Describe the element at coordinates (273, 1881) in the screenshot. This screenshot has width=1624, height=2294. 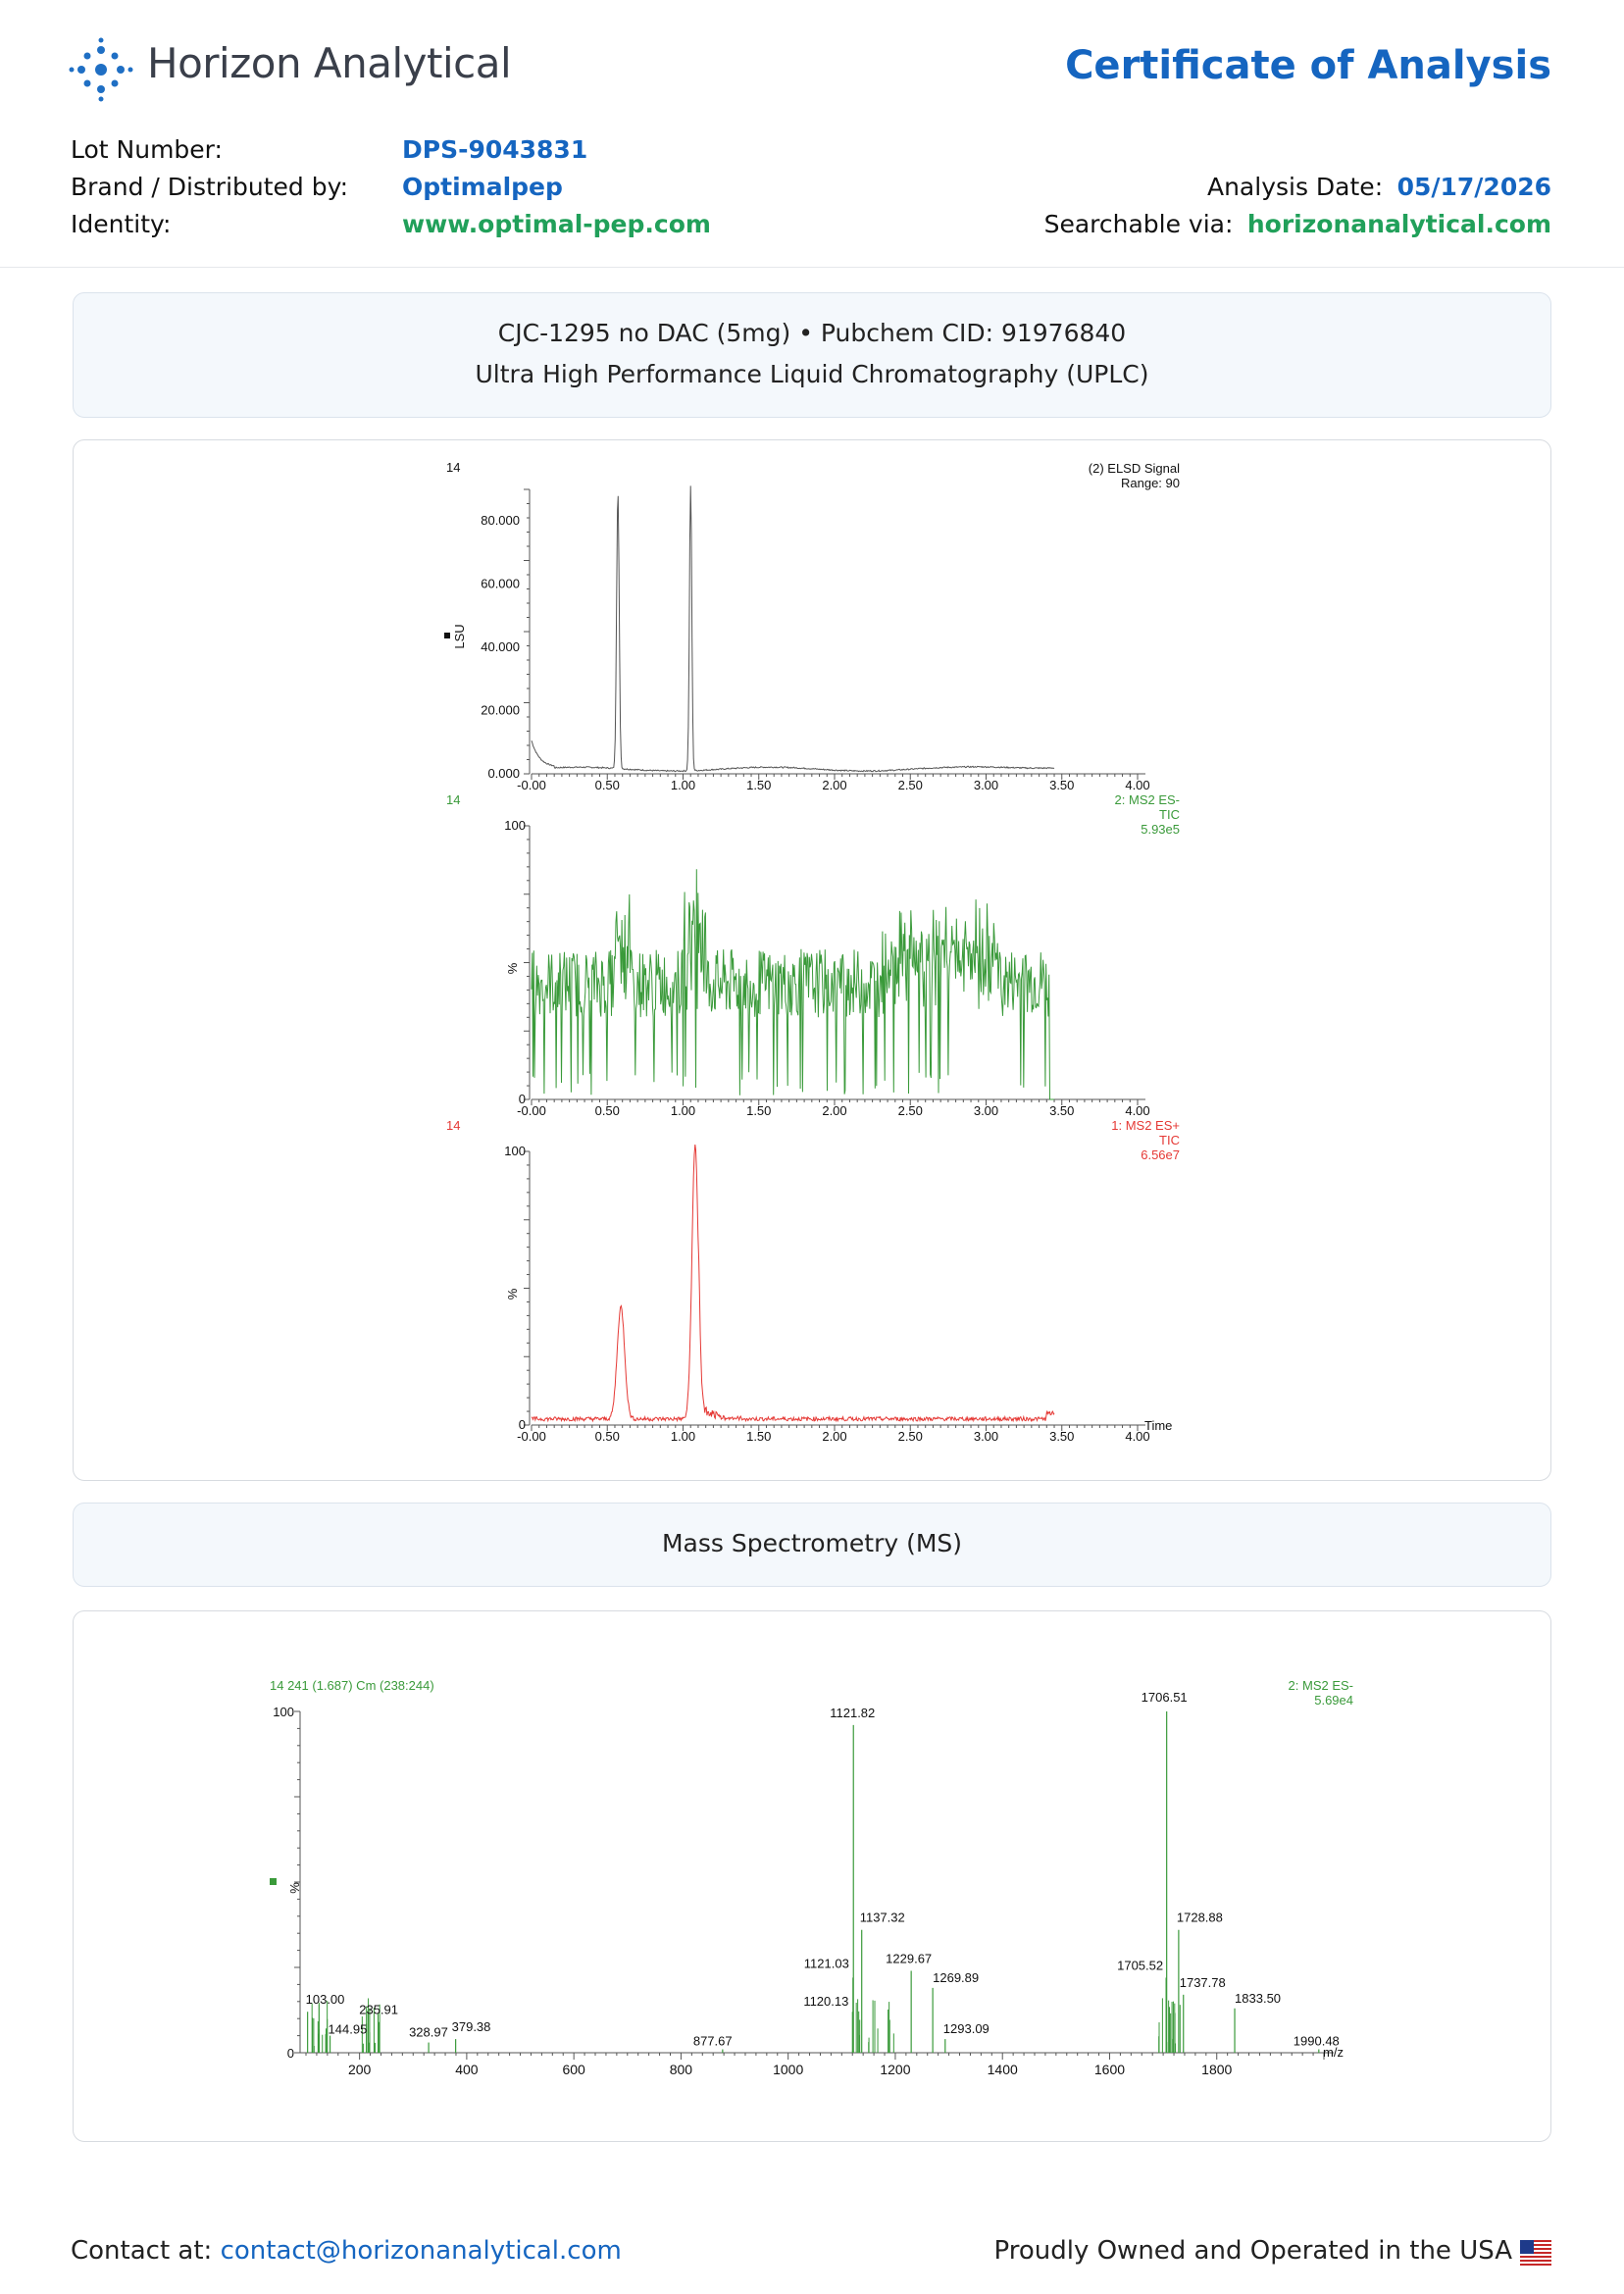
I see `ms-y-marker` at that location.